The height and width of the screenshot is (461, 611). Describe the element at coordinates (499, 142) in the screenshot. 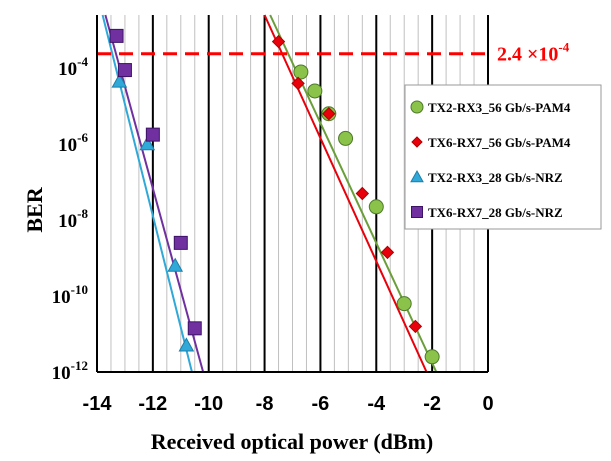

I see `legend-label-series-2: TX6-RX7_56 Gb/s-PAM4` at that location.